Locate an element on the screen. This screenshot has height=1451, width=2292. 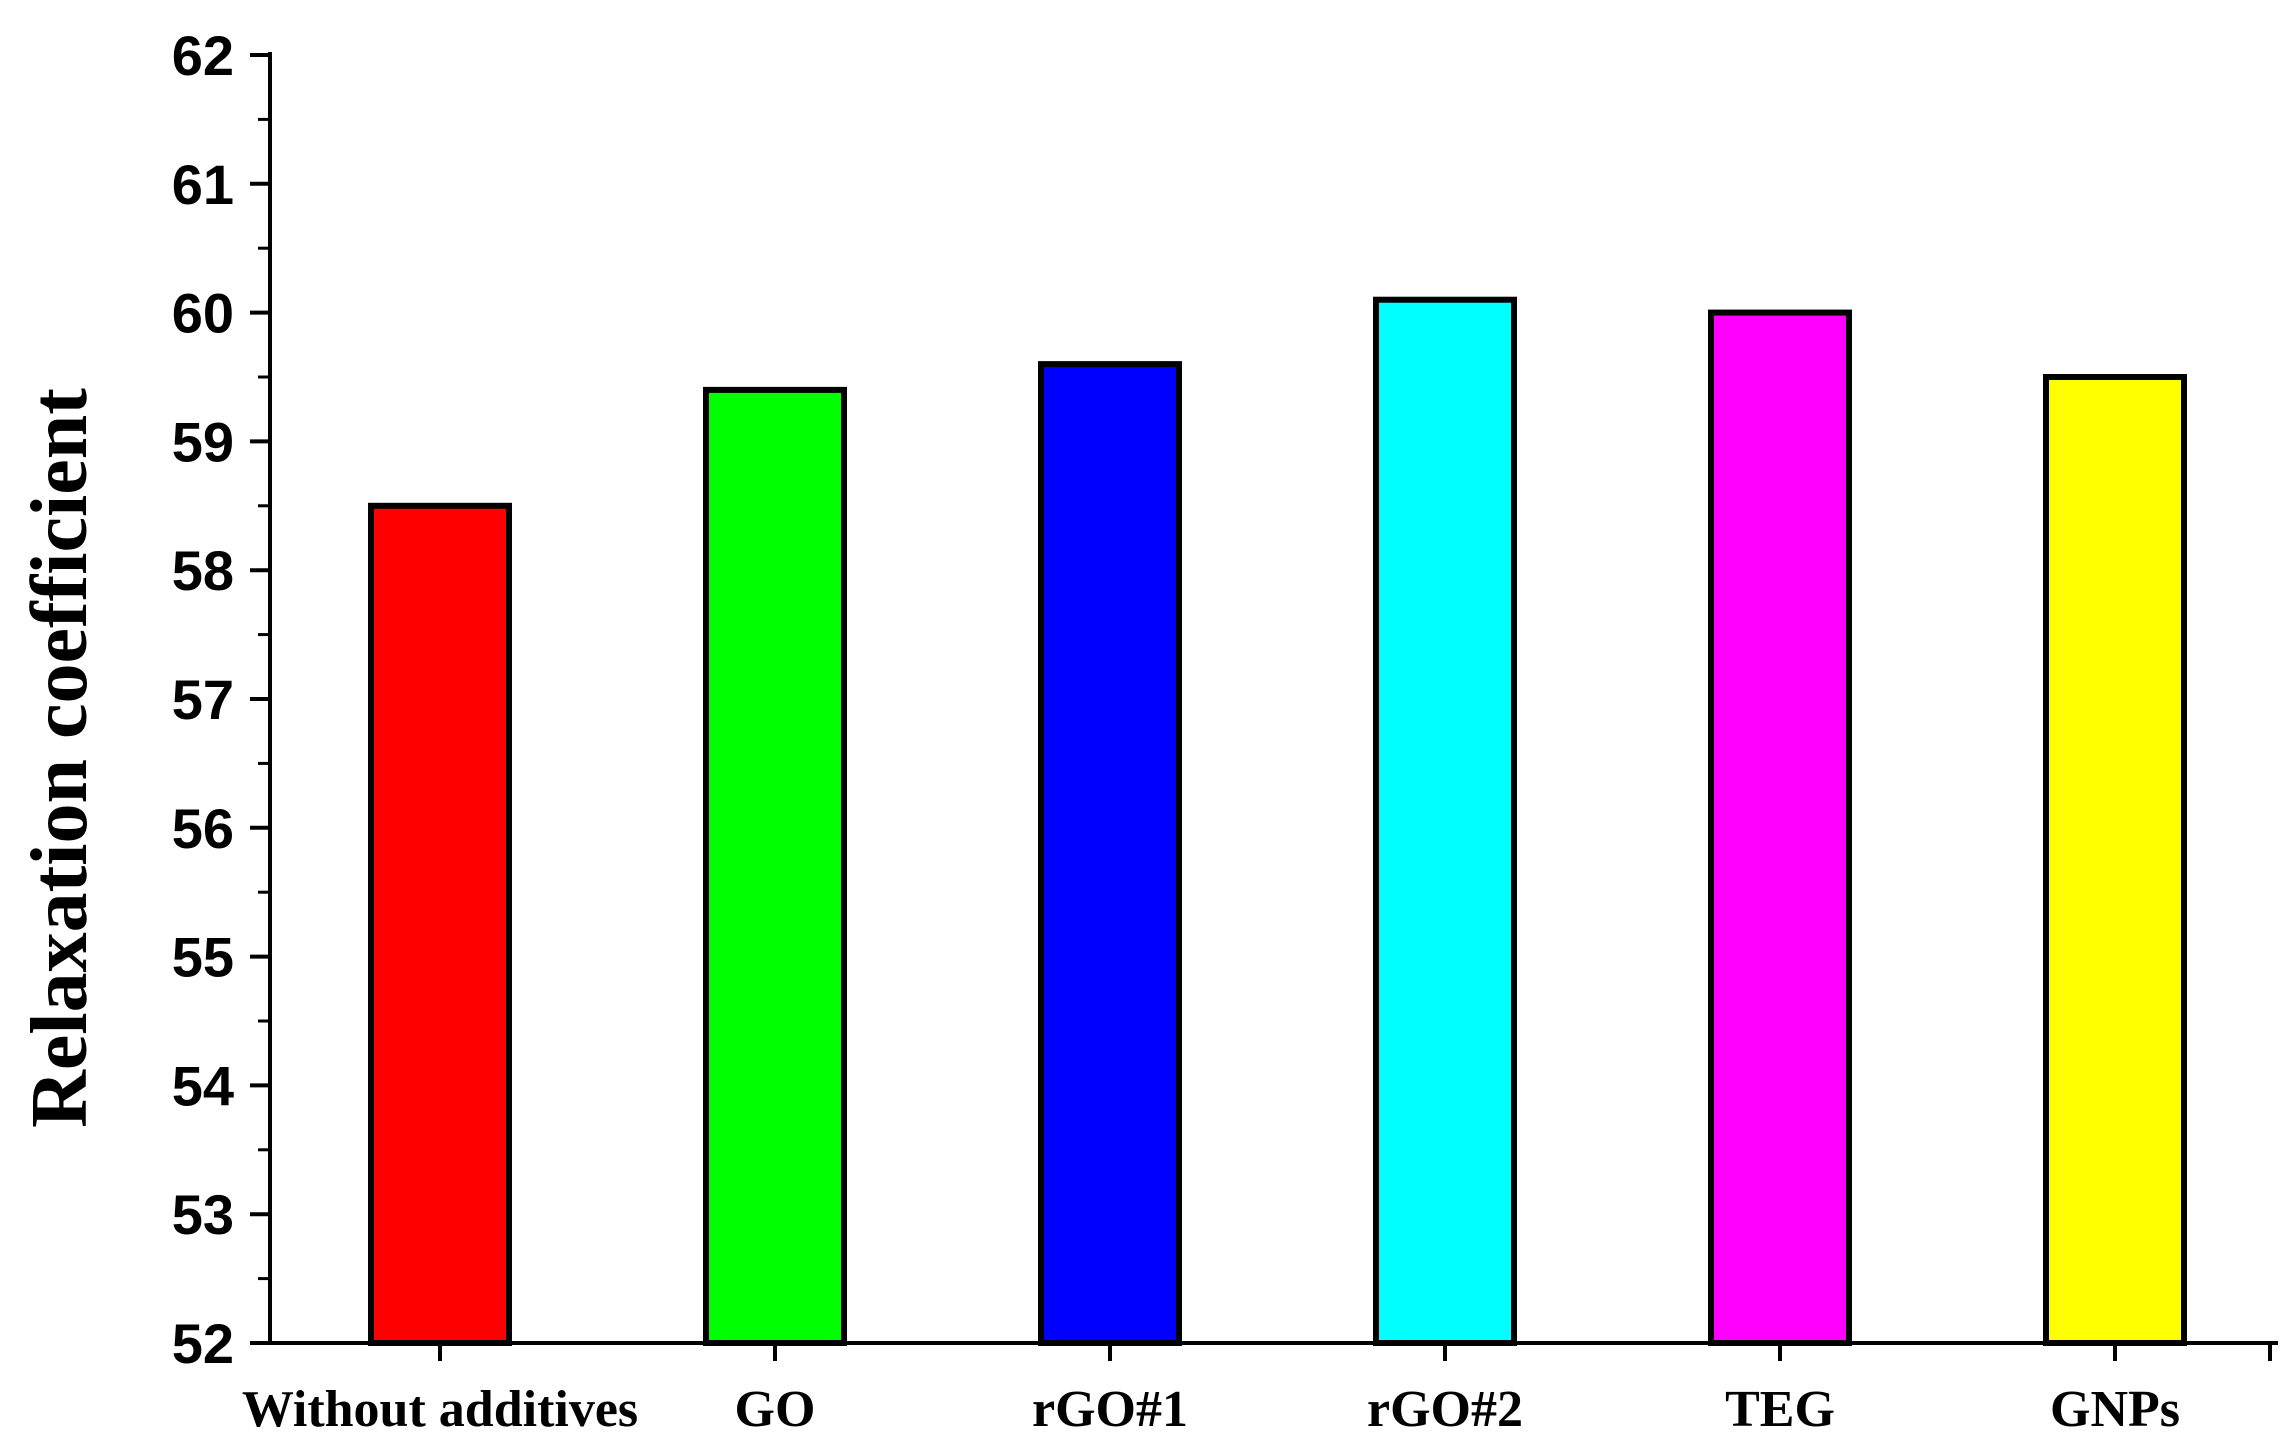
y-axis-title: Relaxation coefficient is located at coordinates (60, 758).